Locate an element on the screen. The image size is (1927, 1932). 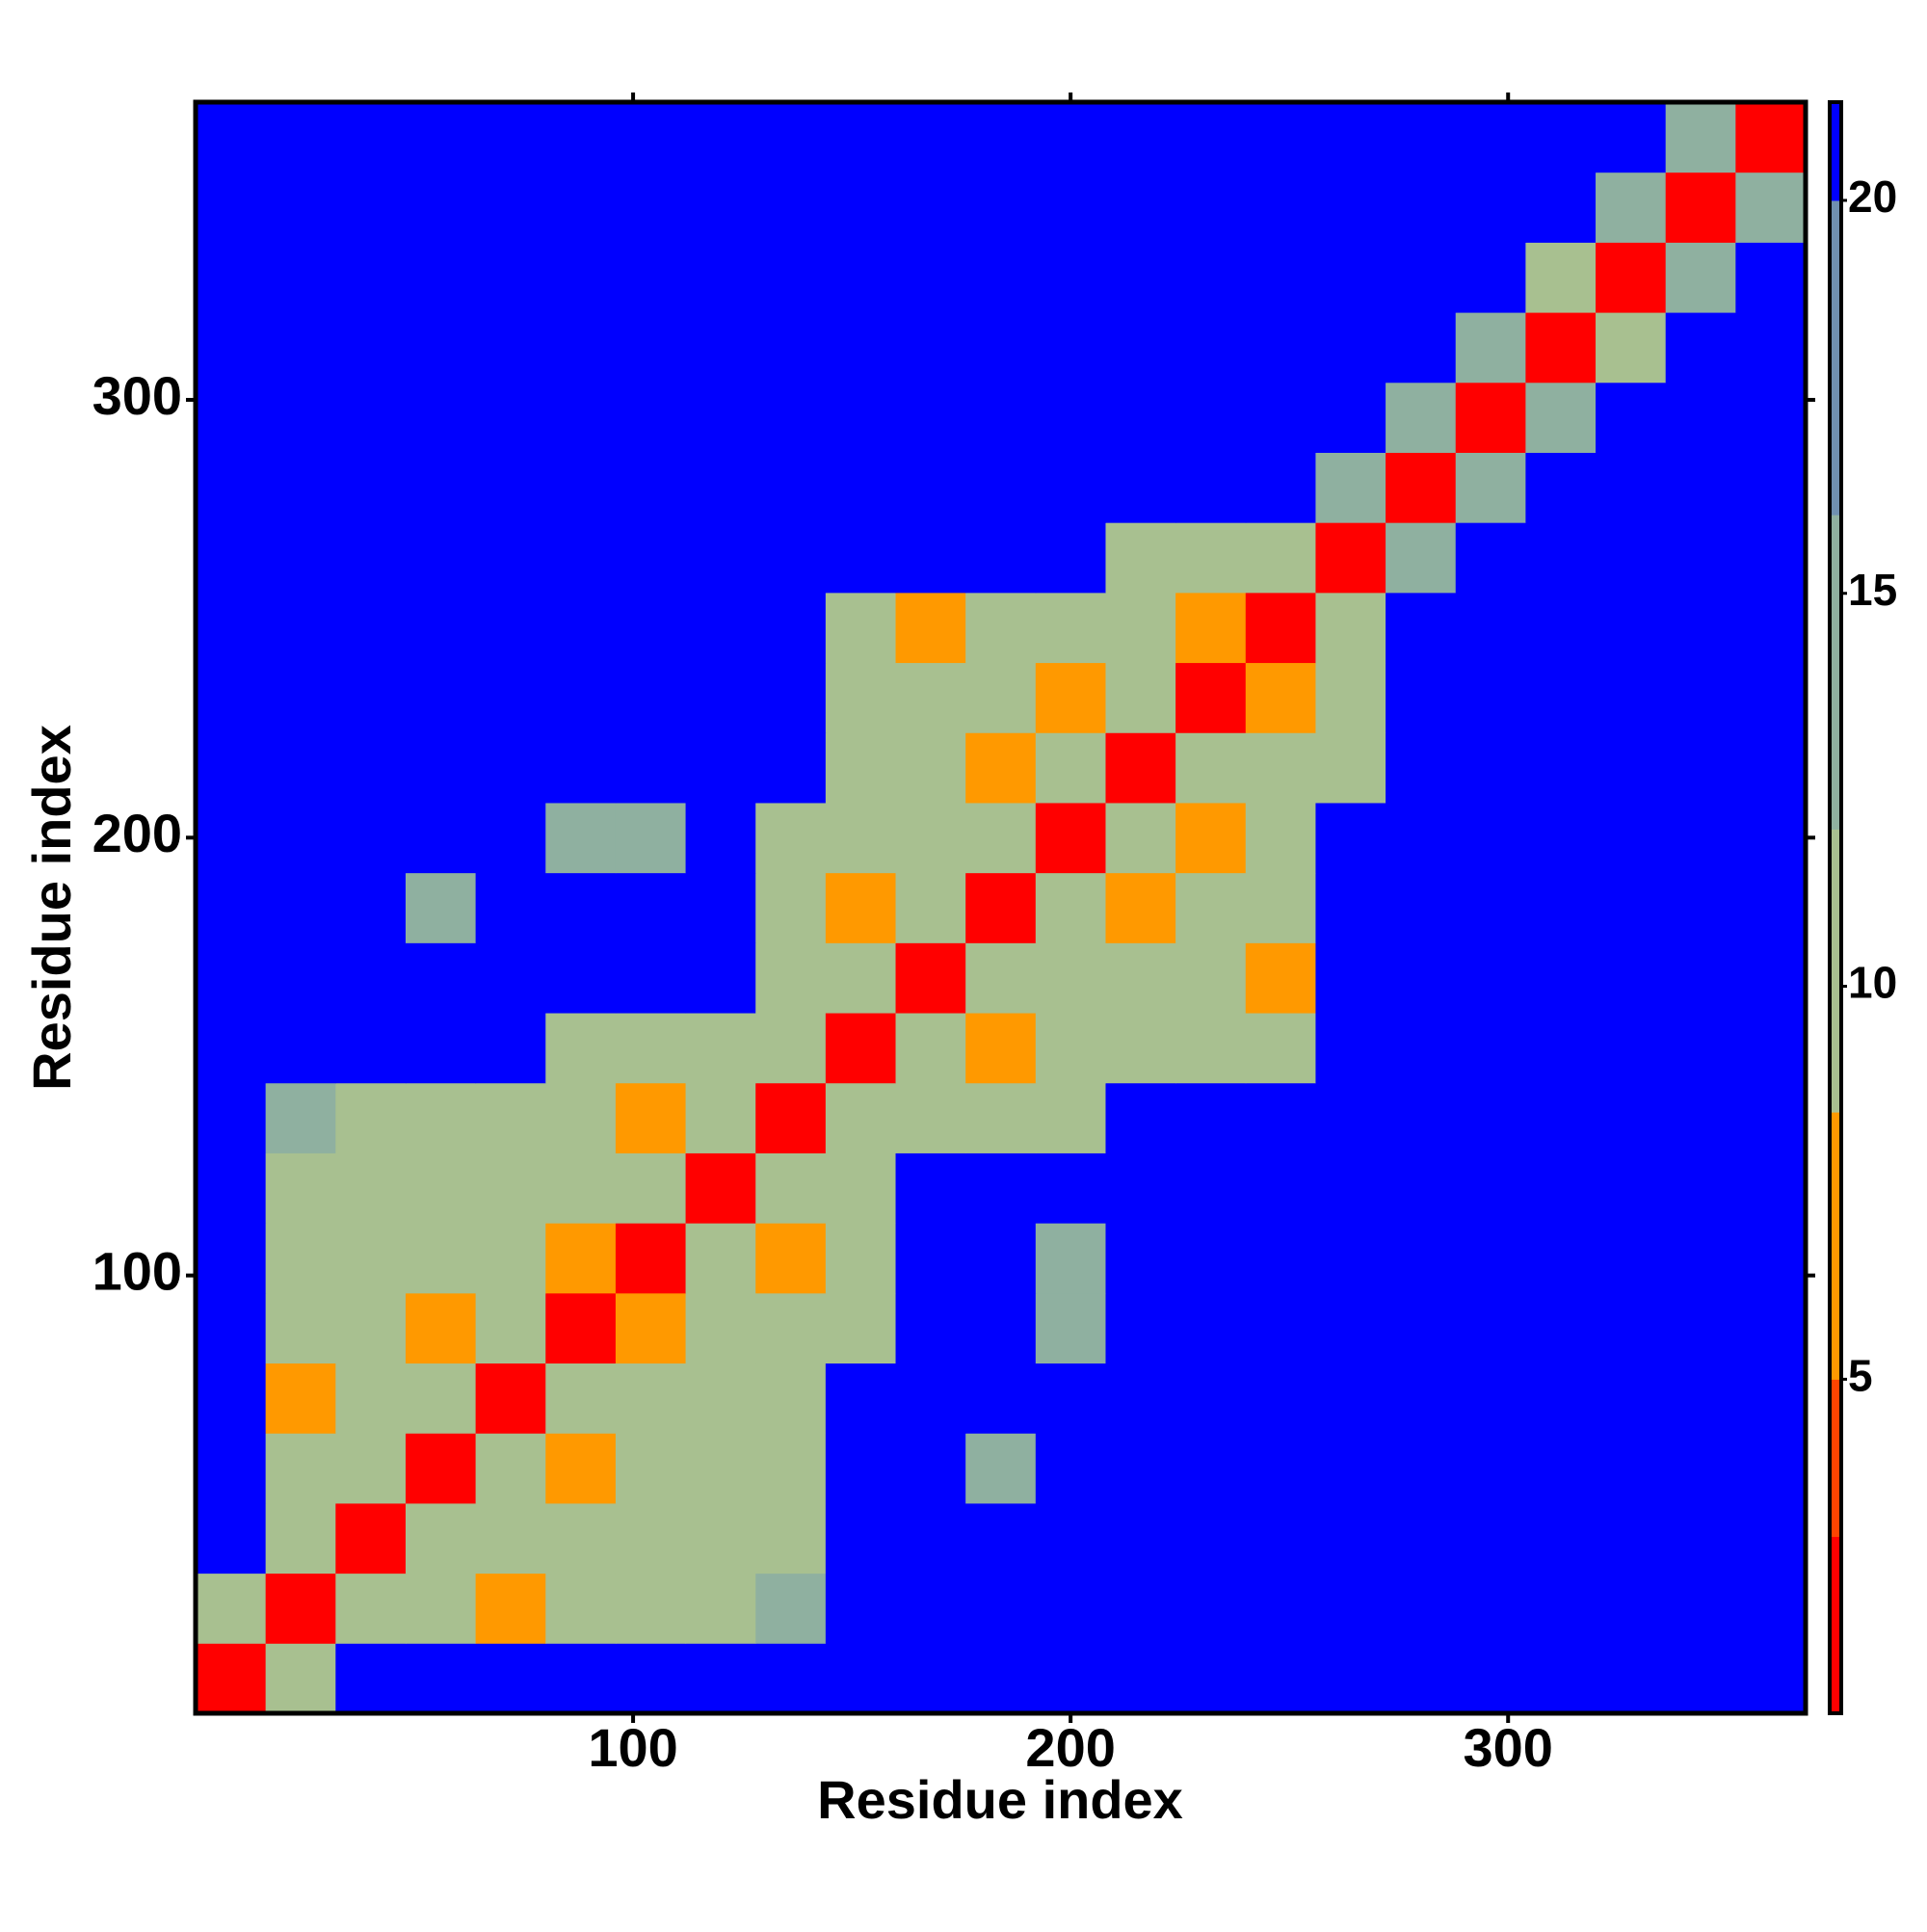
x-axis-title: Residue index is located at coordinates (1000, 1799).